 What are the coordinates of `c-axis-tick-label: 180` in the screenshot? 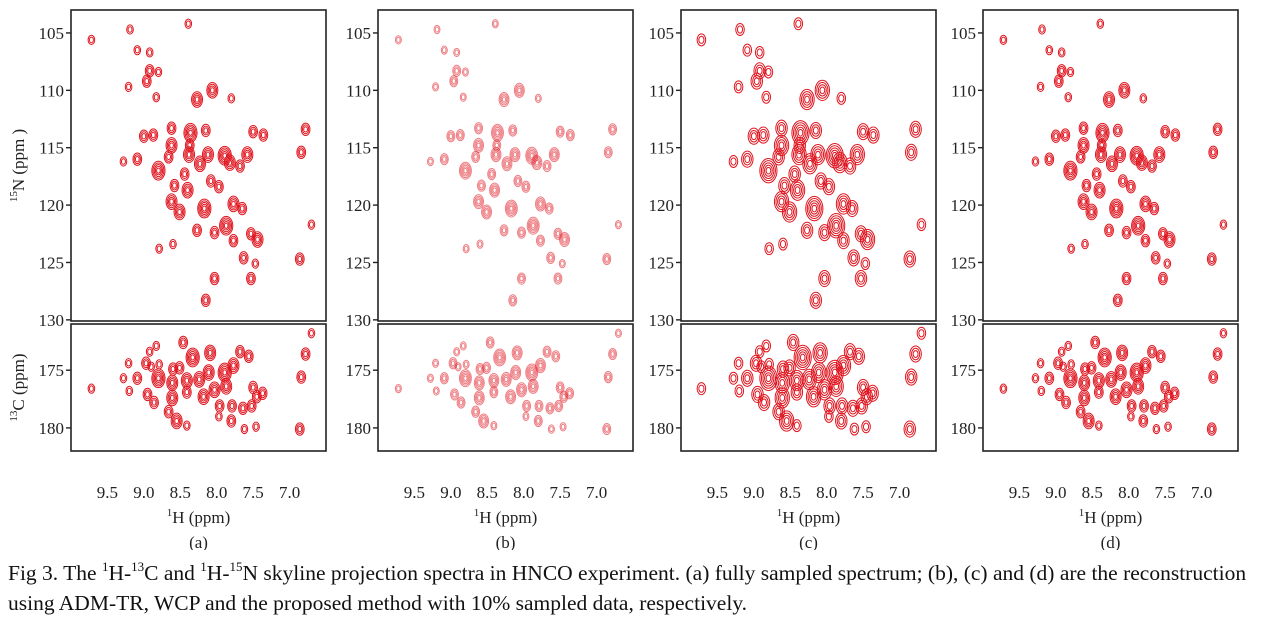 It's located at (359, 428).